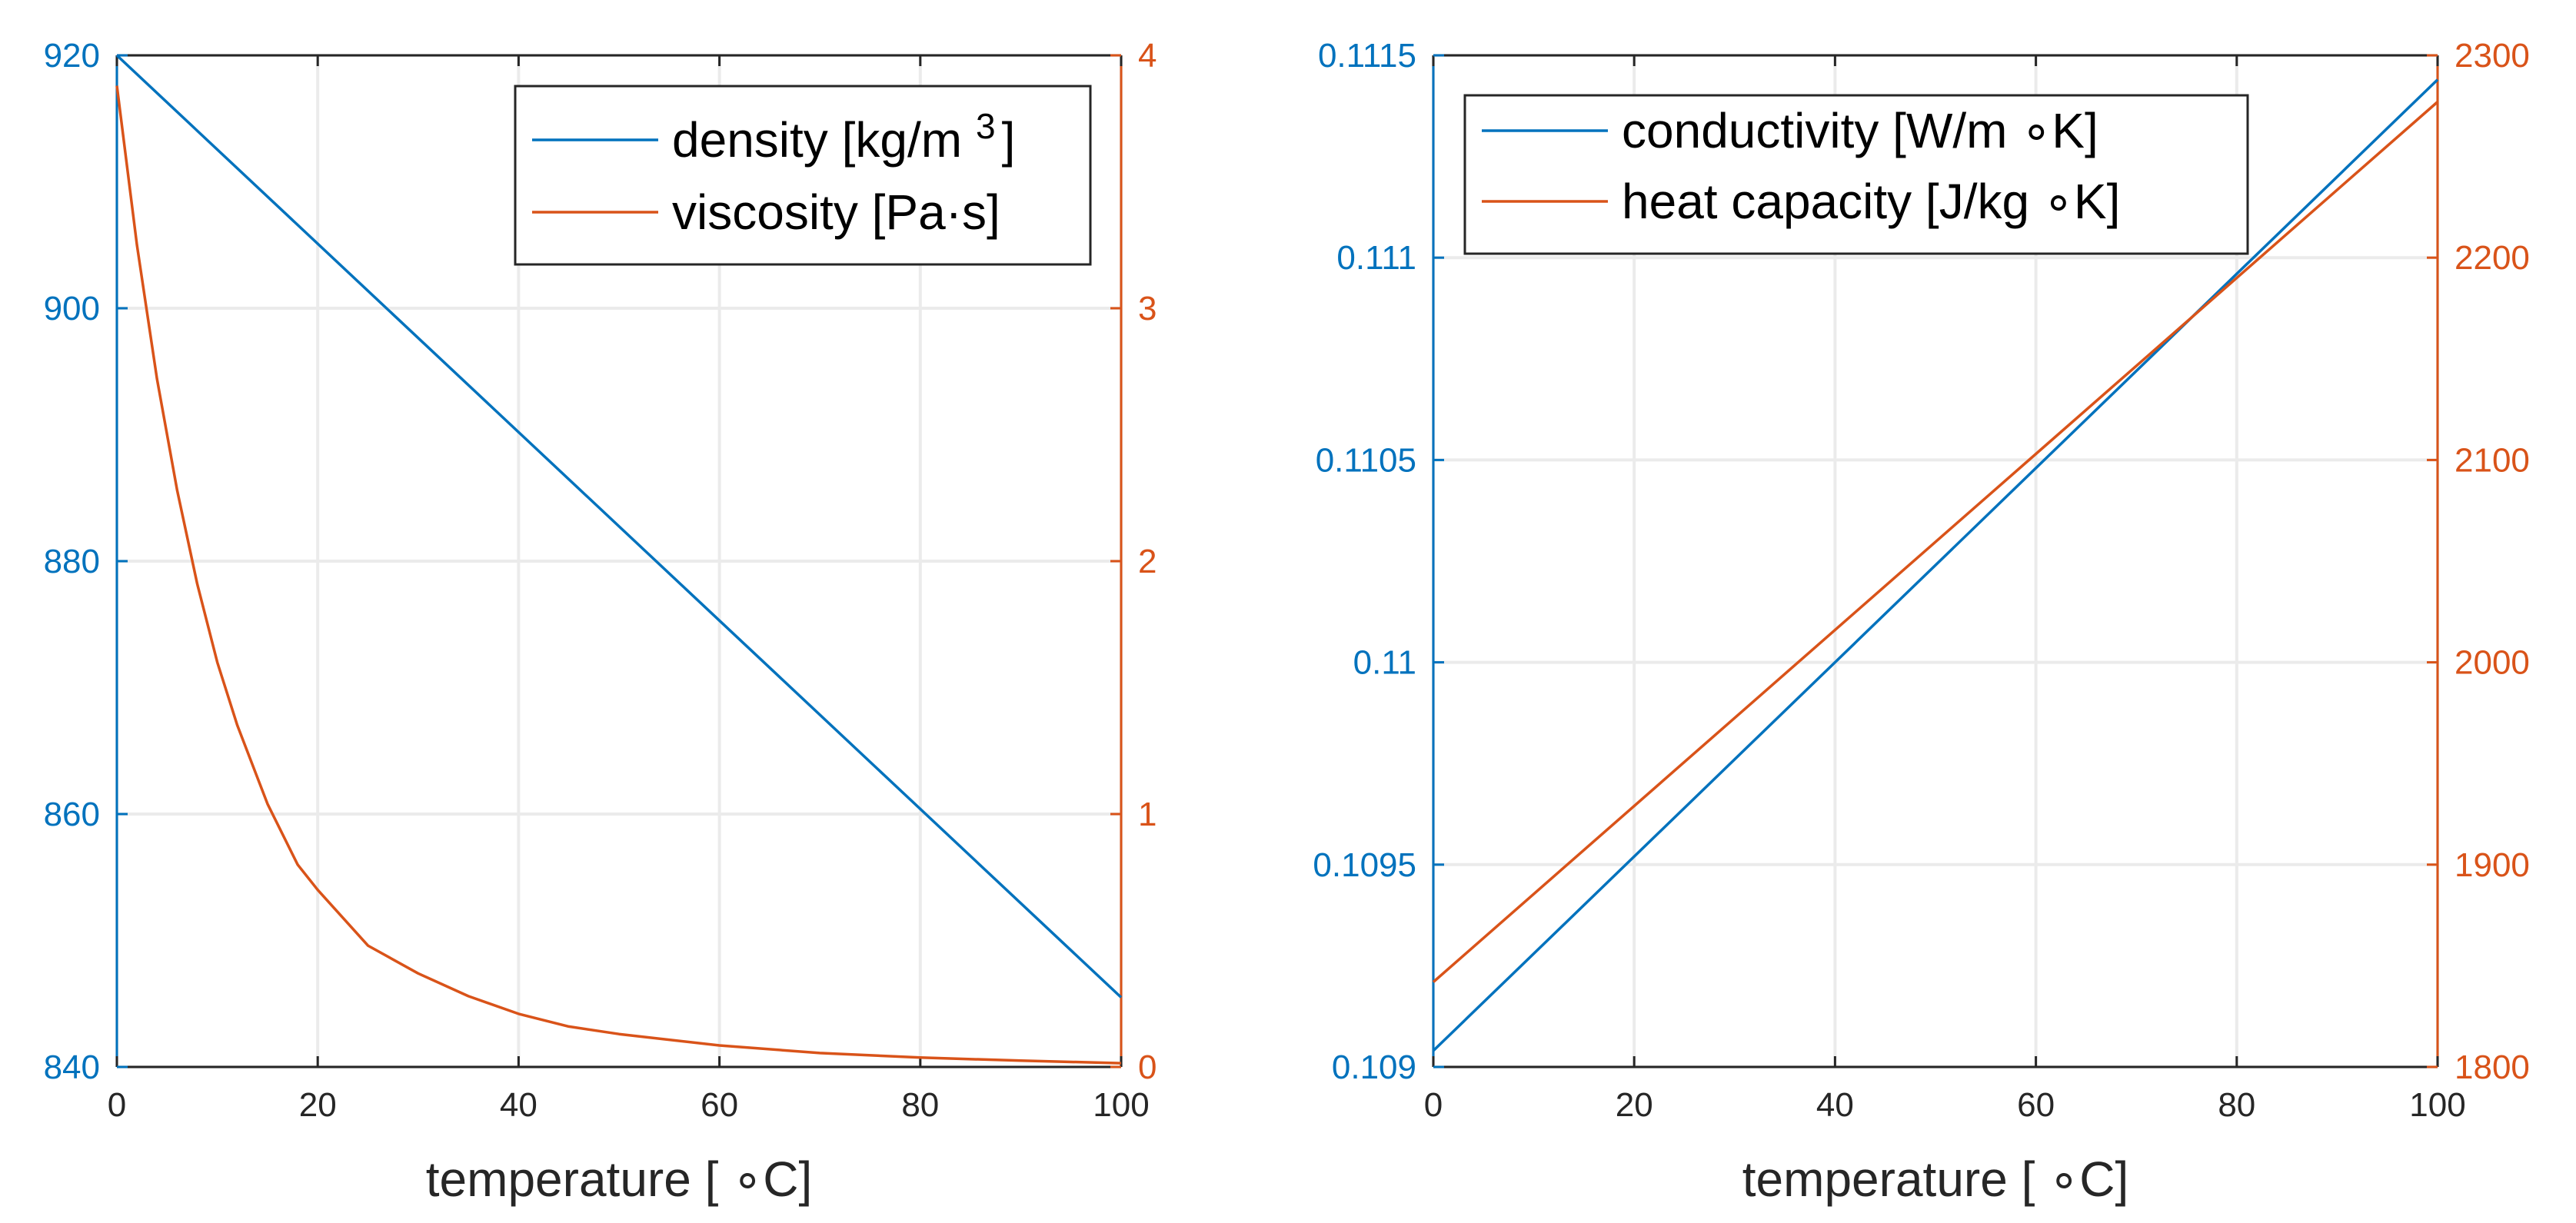  Describe the element at coordinates (1366, 460) in the screenshot. I see `left-y-tick-label: 0.1105` at that location.